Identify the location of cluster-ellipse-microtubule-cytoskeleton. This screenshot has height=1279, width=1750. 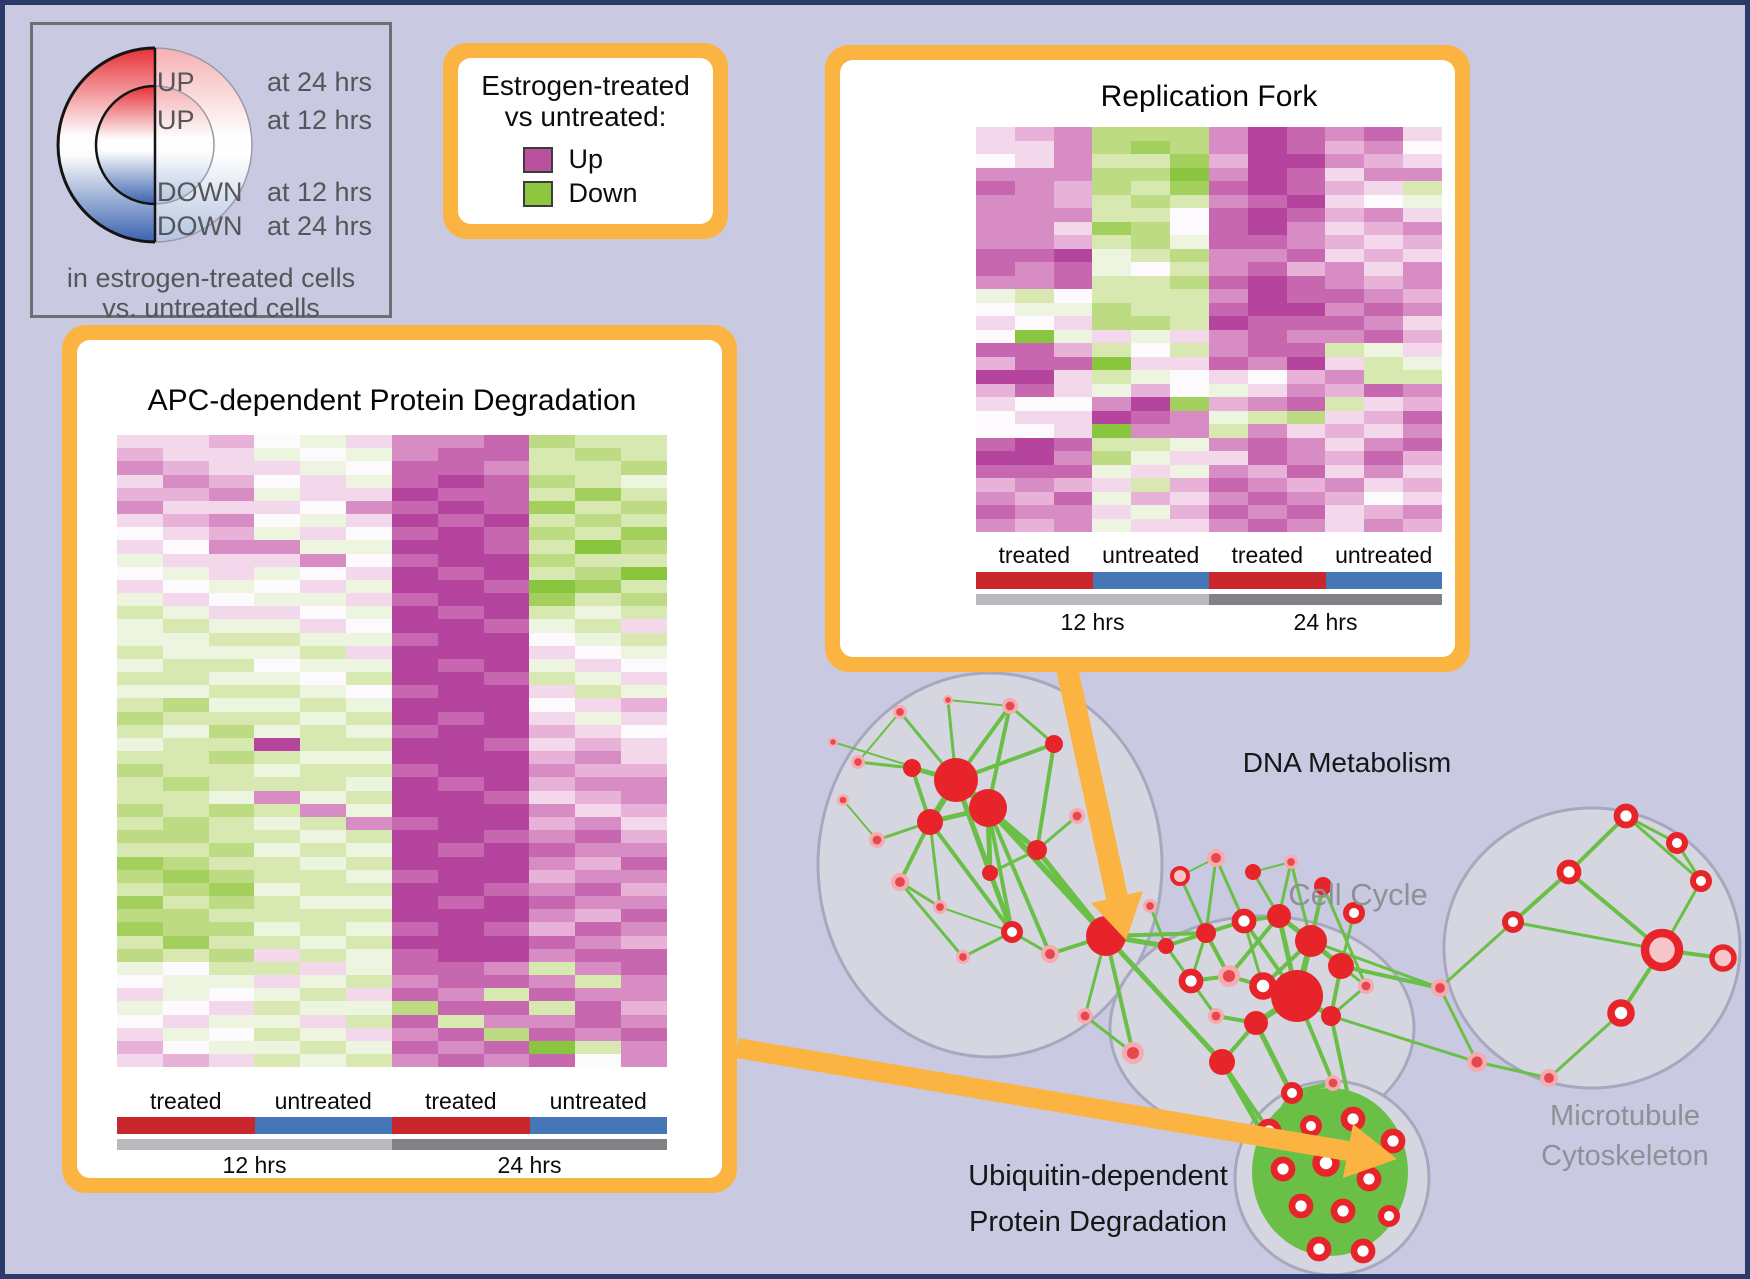
(1592, 948).